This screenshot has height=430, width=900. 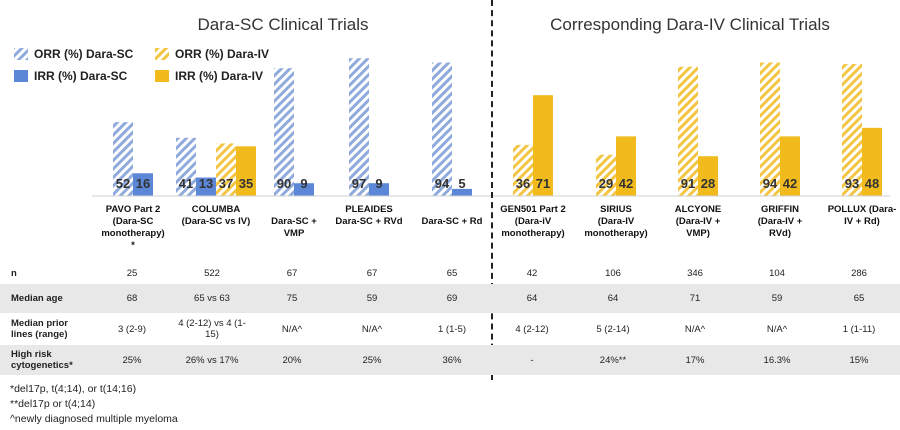 What do you see at coordinates (212, 360) in the screenshot?
I see `table-cell: 26% vs 17%` at bounding box center [212, 360].